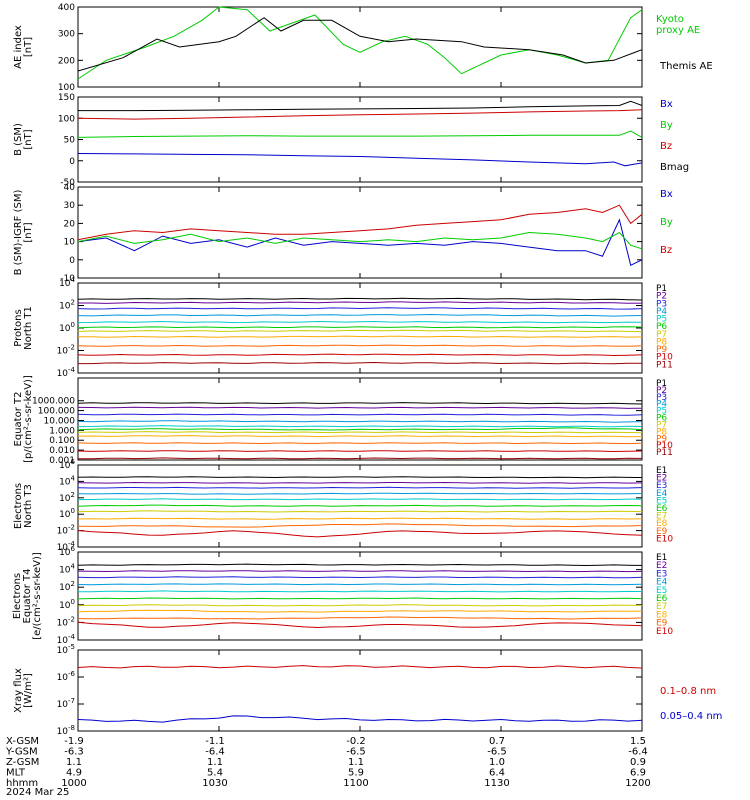 The image size is (750, 800). Describe the element at coordinates (661, 558) in the screenshot. I see `legend-entry: E1` at that location.